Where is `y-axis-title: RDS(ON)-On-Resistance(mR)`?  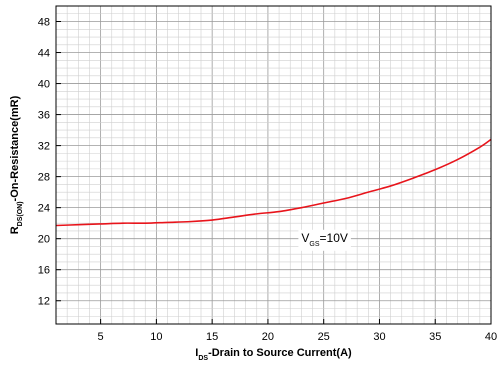 y-axis-title: RDS(ON)-On-Resistance(mR) is located at coordinates (16, 164).